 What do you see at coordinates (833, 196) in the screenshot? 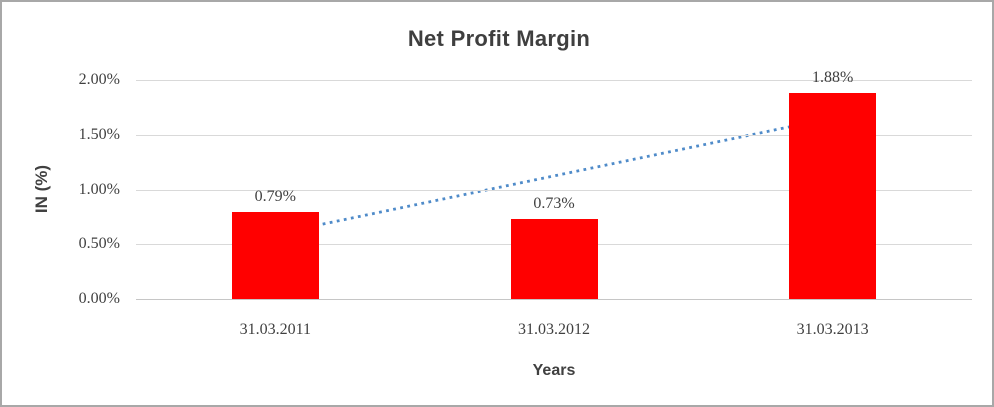
I see `bar-31.03.2013` at bounding box center [833, 196].